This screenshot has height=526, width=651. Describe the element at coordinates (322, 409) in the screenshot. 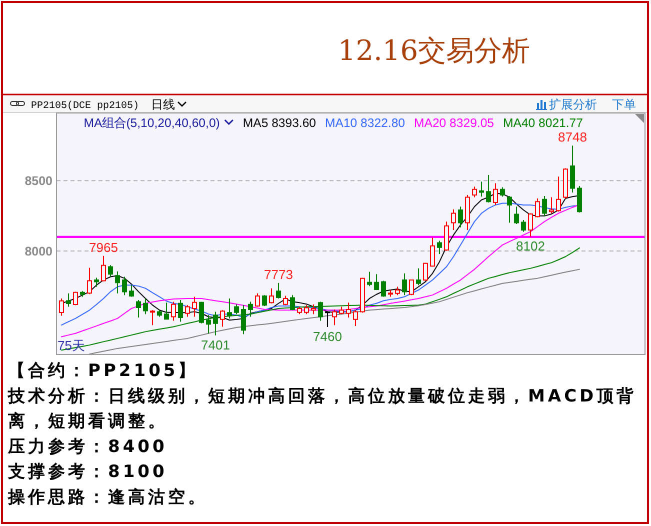

I see `text: 技术分析：日线级别，短期冲高回落，高位放量破位走弱，MACD顶背离，短期看调整。` at that location.